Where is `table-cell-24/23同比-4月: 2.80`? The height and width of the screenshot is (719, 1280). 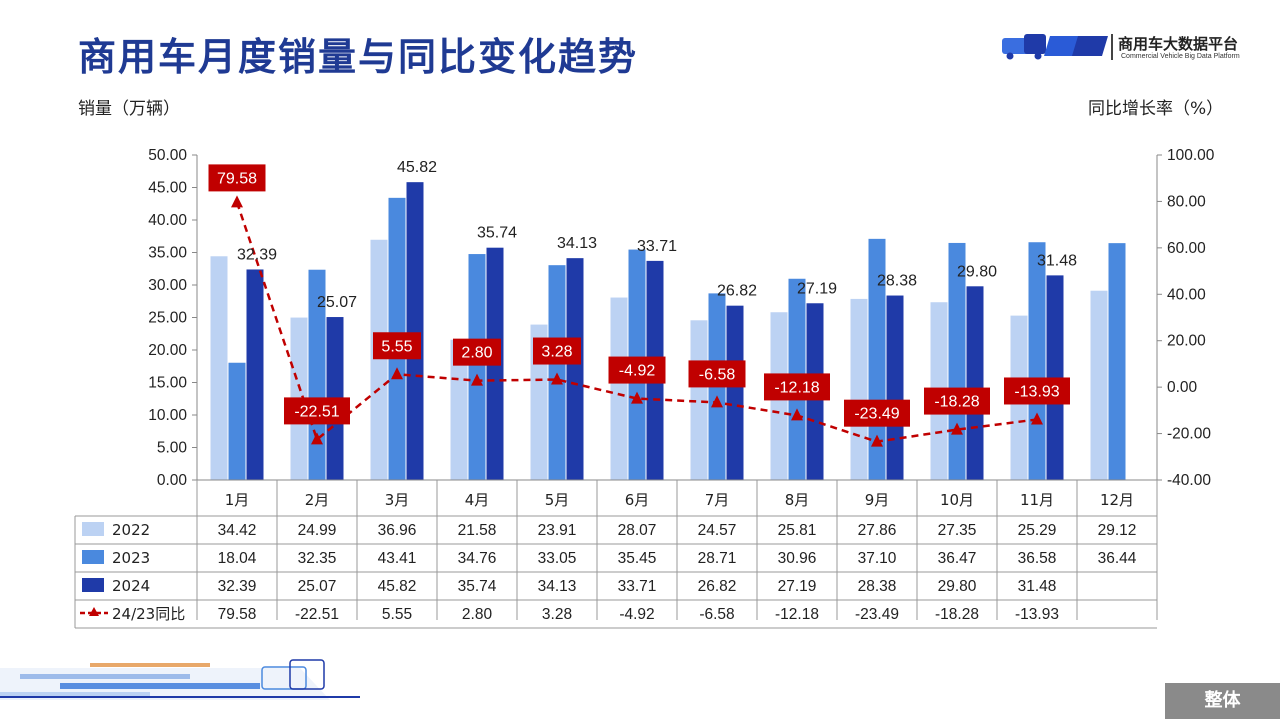
table-cell-24/23同比-4月: 2.80 is located at coordinates (477, 614).